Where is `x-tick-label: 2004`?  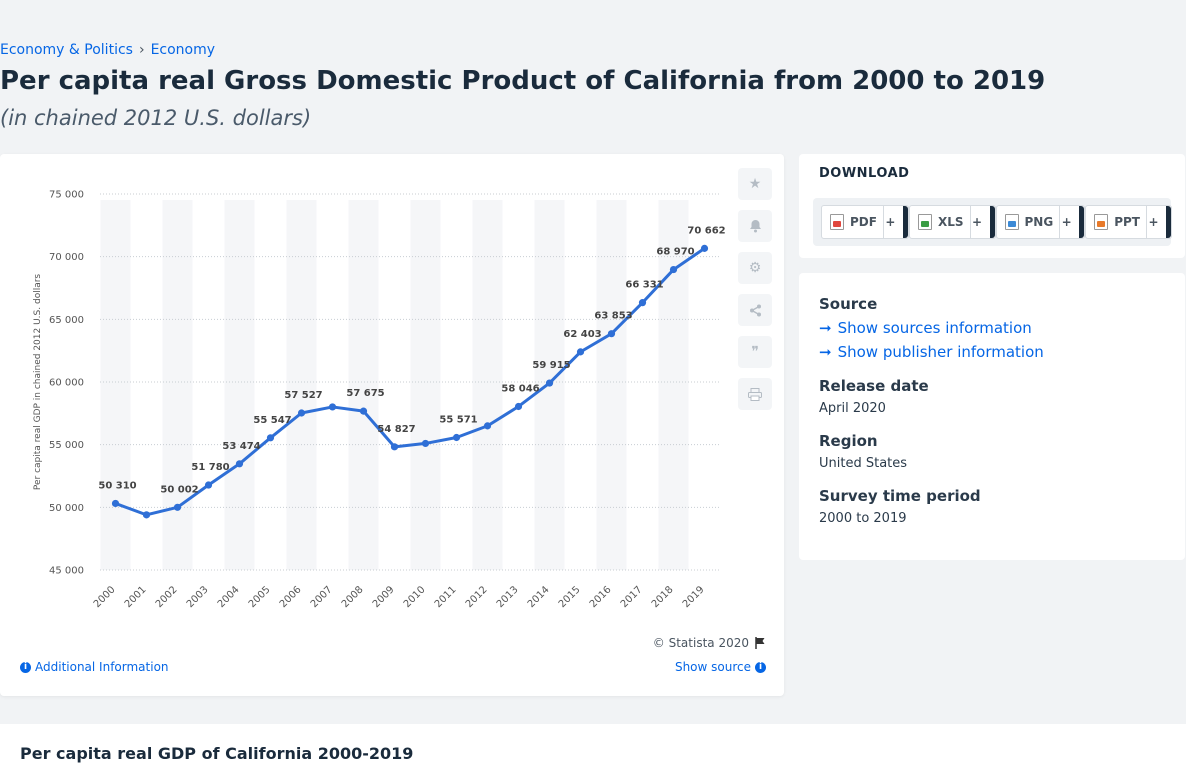
x-tick-label: 2004 is located at coordinates (229, 597).